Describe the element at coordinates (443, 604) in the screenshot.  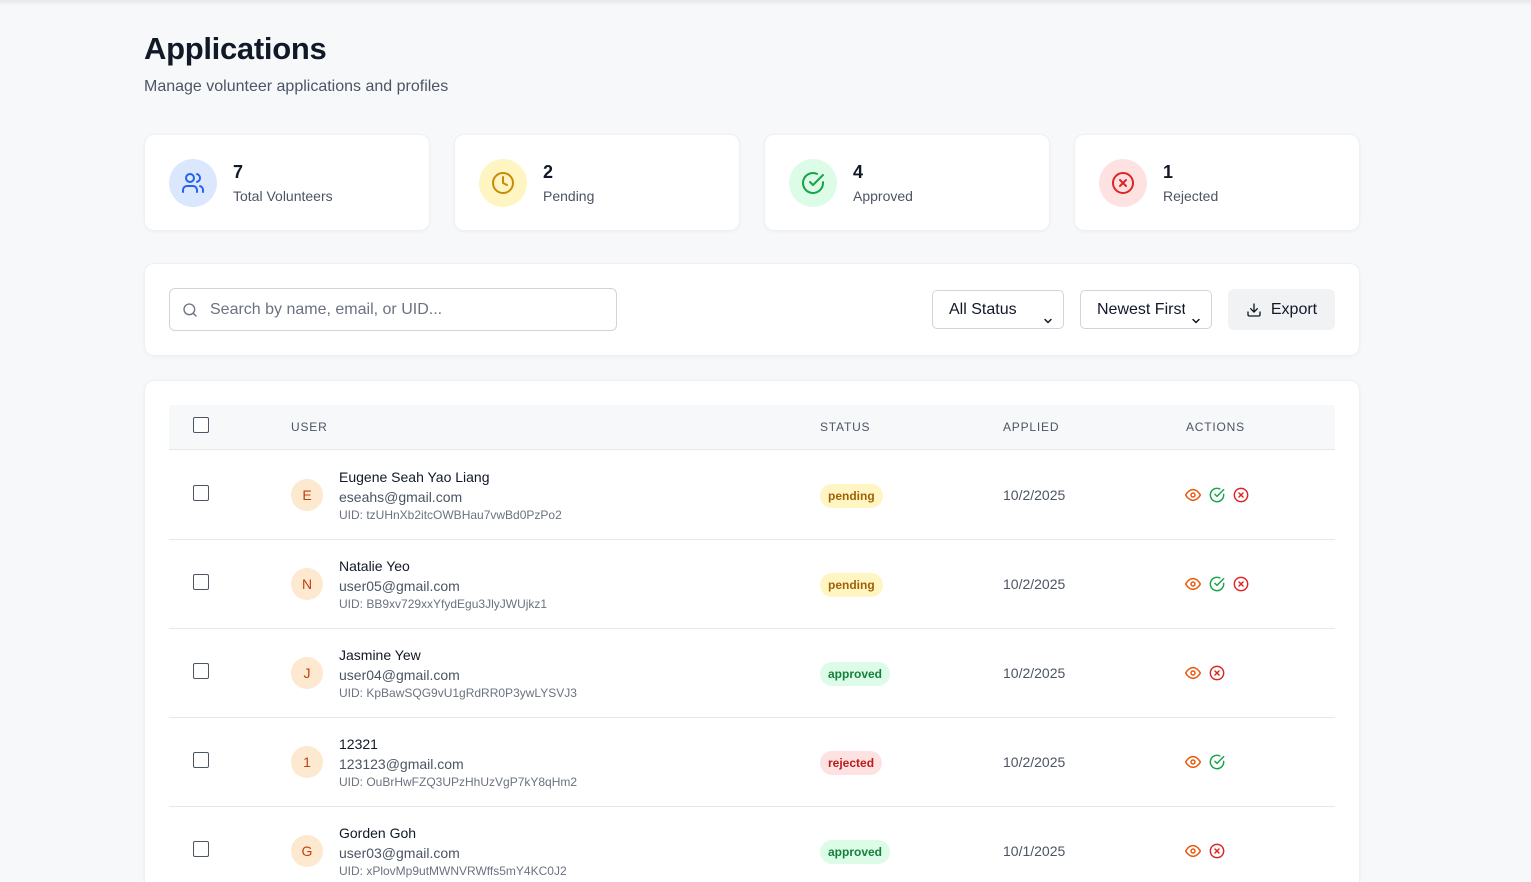
I see `user-uid: UID: BB9xv729xxYfydEgu3JlyJWUjkz1` at that location.